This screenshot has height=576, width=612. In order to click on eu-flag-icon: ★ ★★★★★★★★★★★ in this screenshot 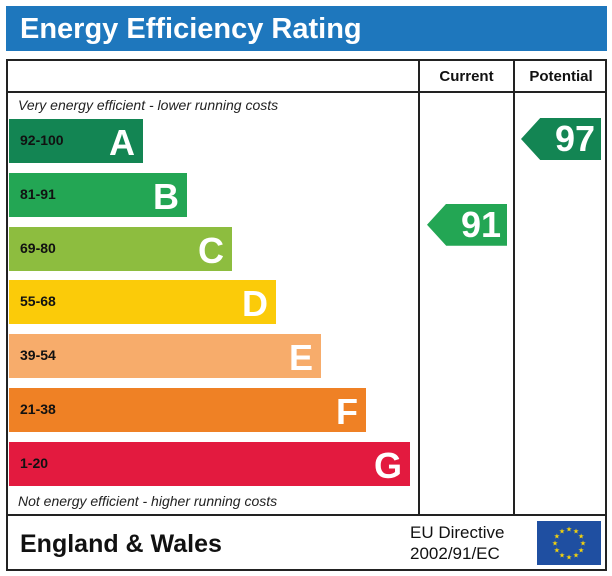, I will do `click(569, 543)`.